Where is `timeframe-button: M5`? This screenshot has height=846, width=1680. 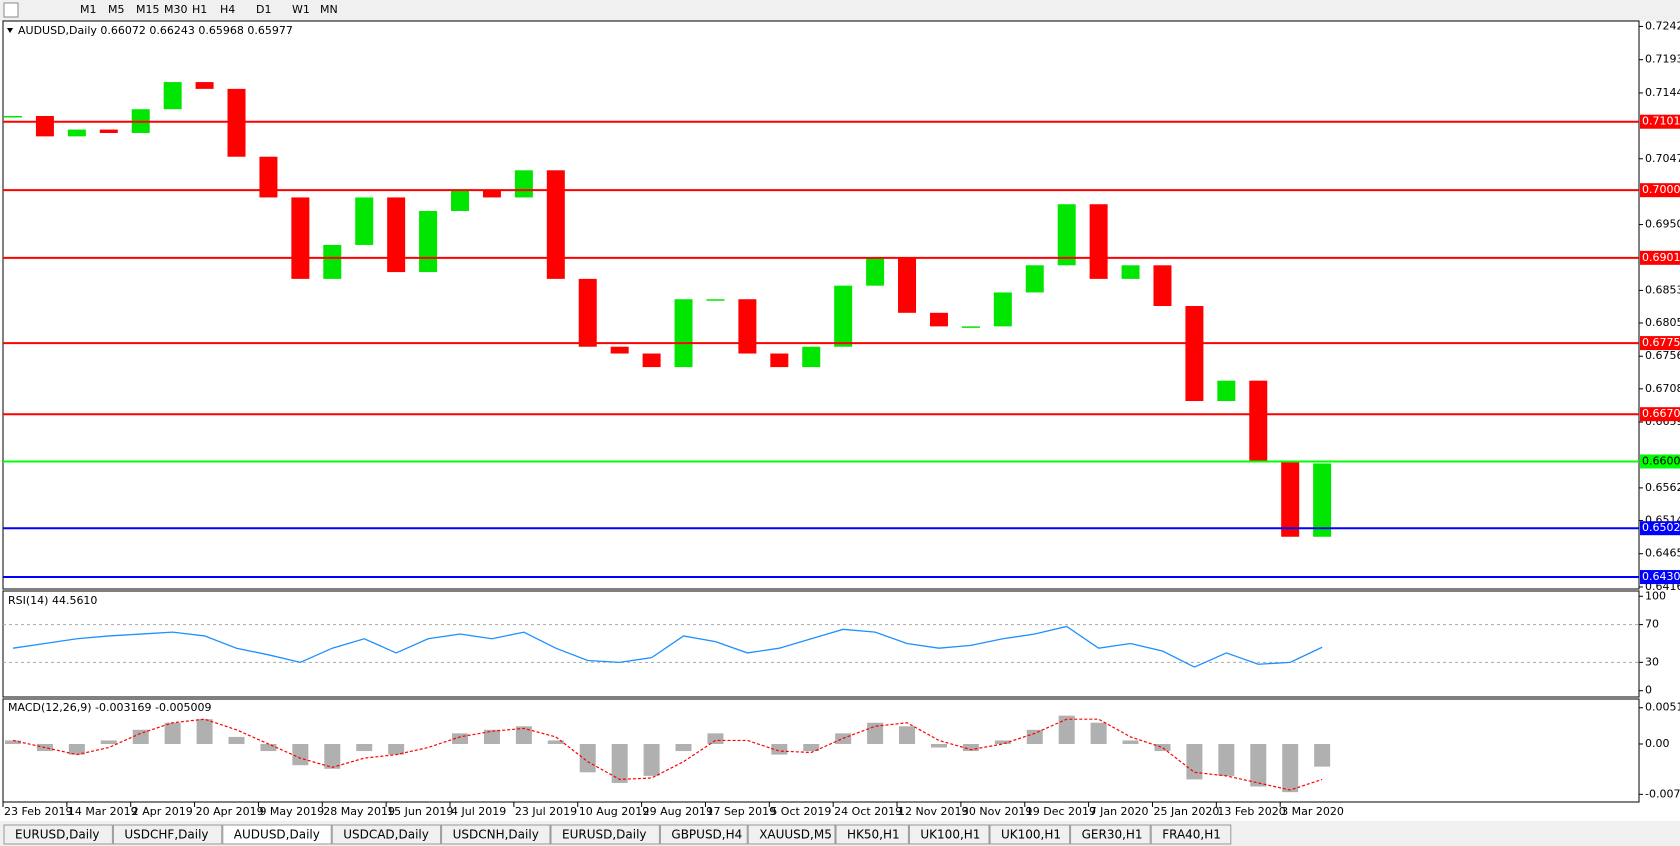
timeframe-button: M5 is located at coordinates (116, 9).